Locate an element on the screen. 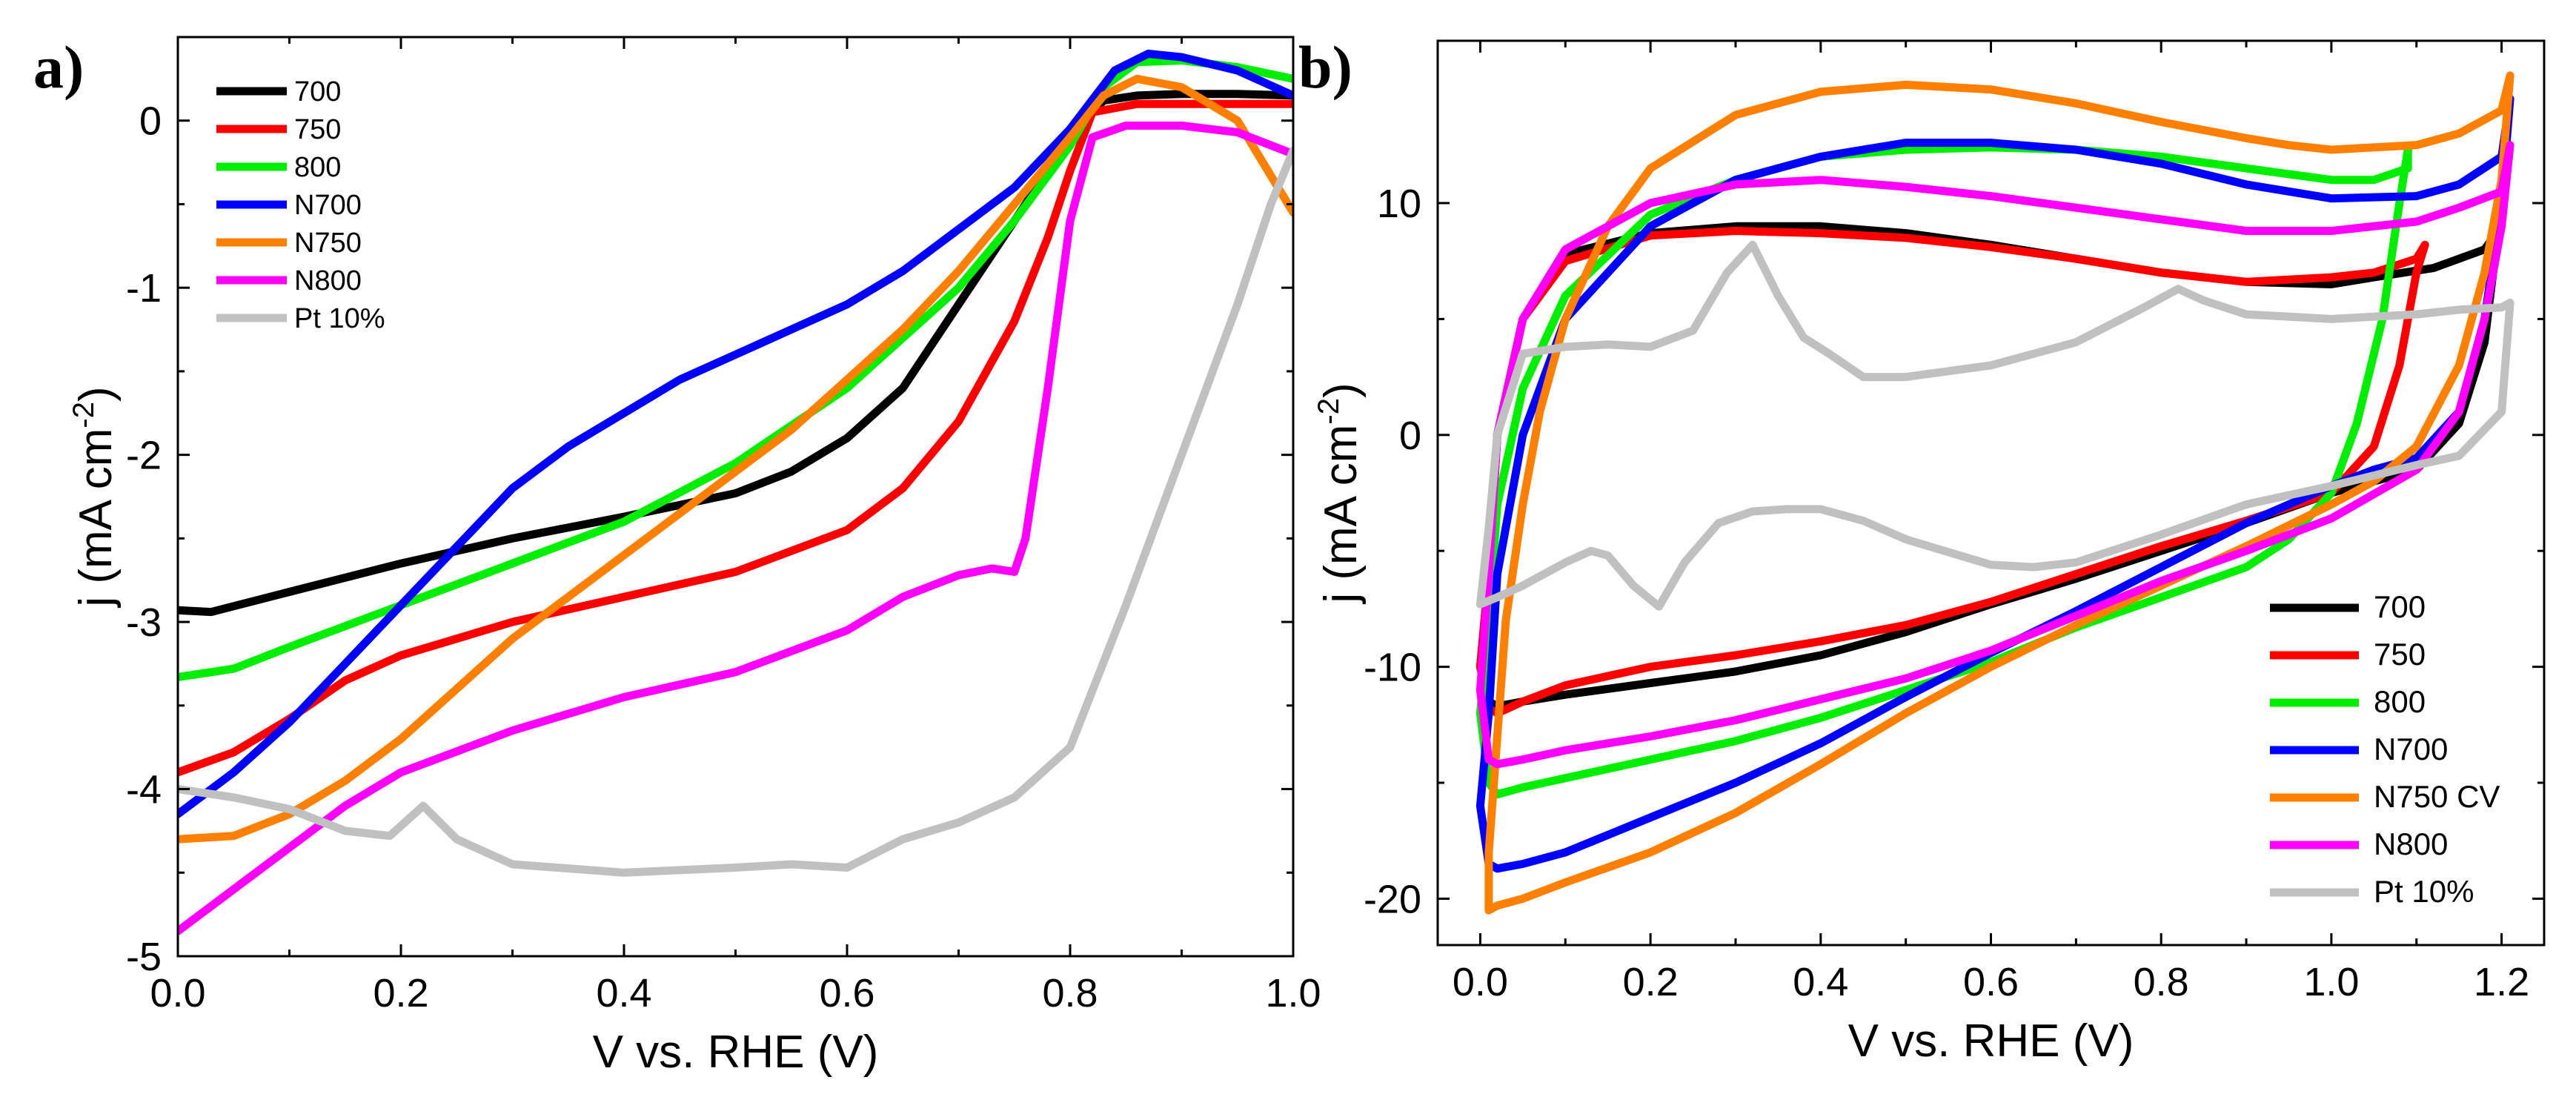  legend: 700 750 800 N700 N750 CV N800 Pt 10% is located at coordinates (2385, 749).